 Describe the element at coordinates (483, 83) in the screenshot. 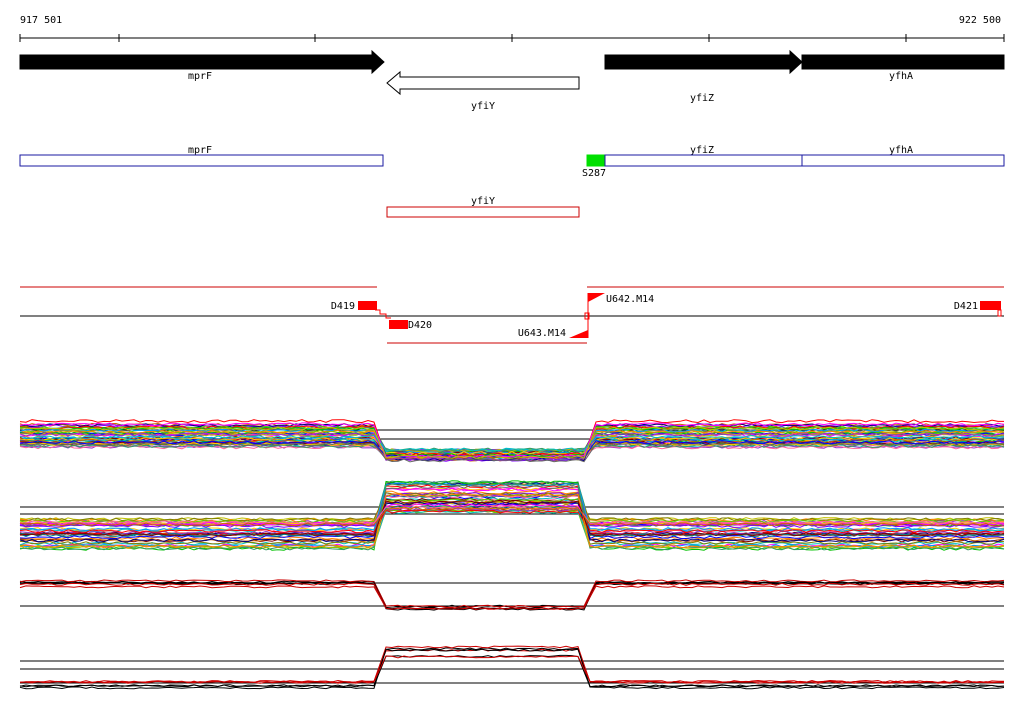

I see `gene-arrow-yfiy` at that location.